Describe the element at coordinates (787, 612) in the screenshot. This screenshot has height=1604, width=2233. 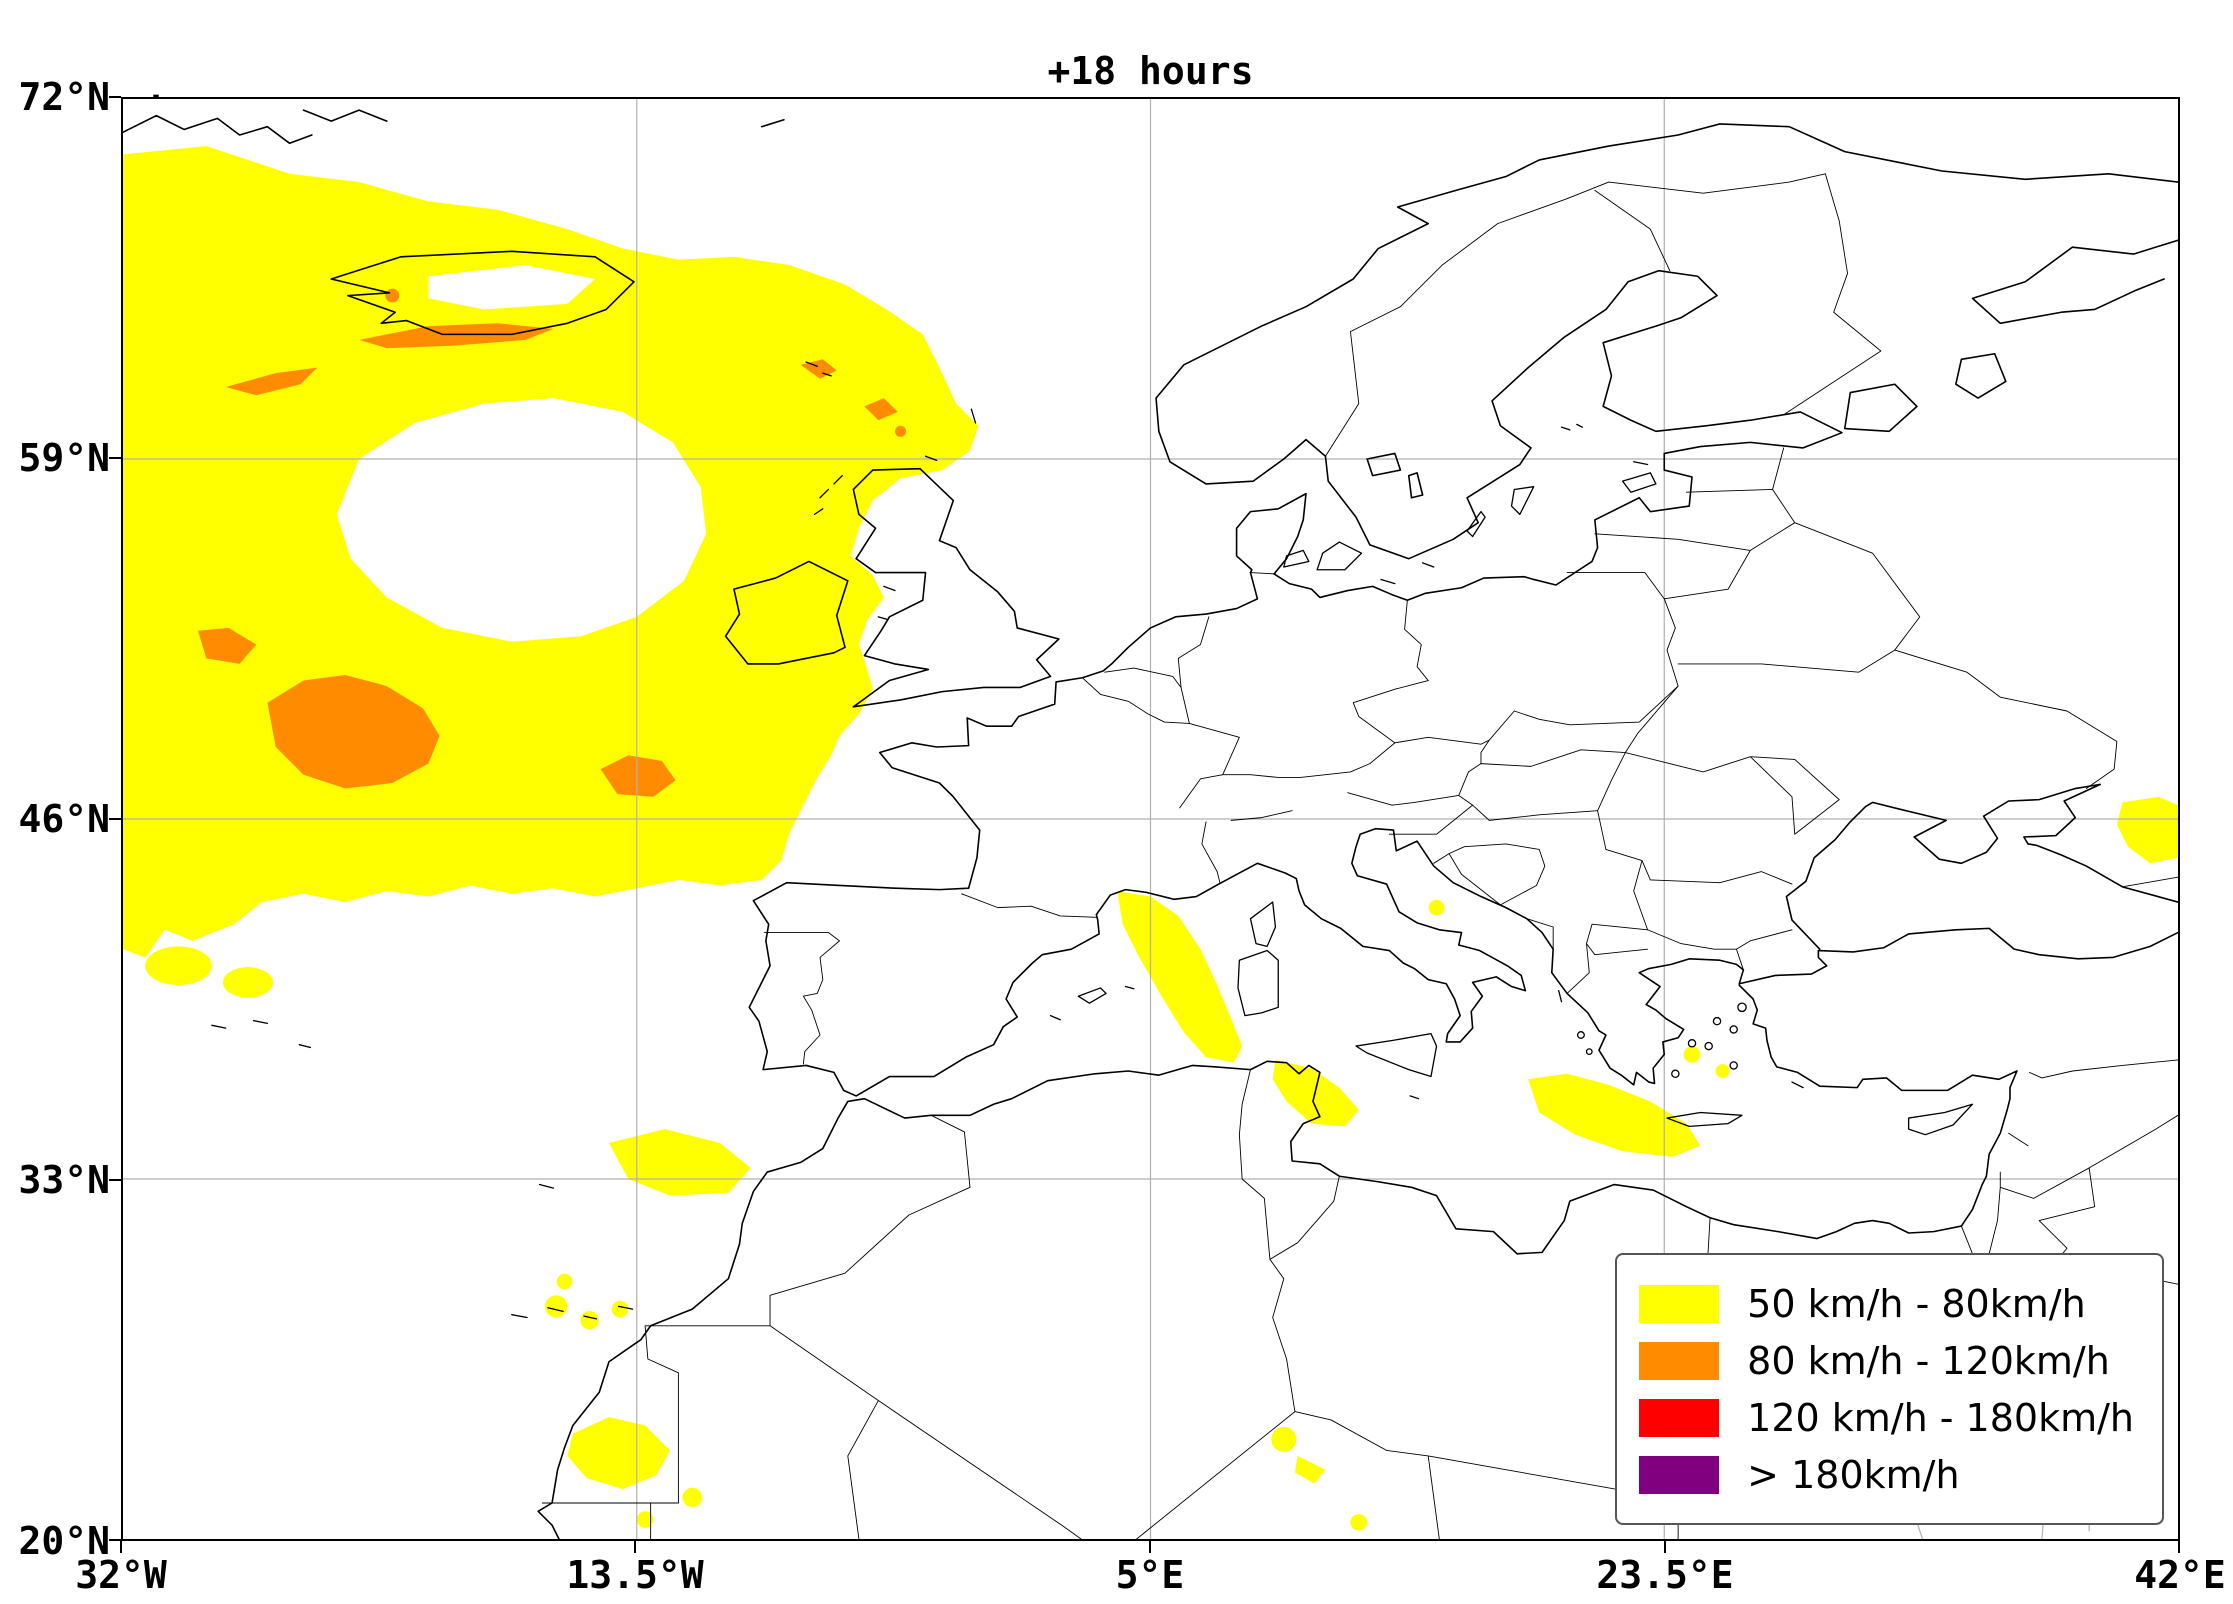
I see `coast-ireland` at that location.